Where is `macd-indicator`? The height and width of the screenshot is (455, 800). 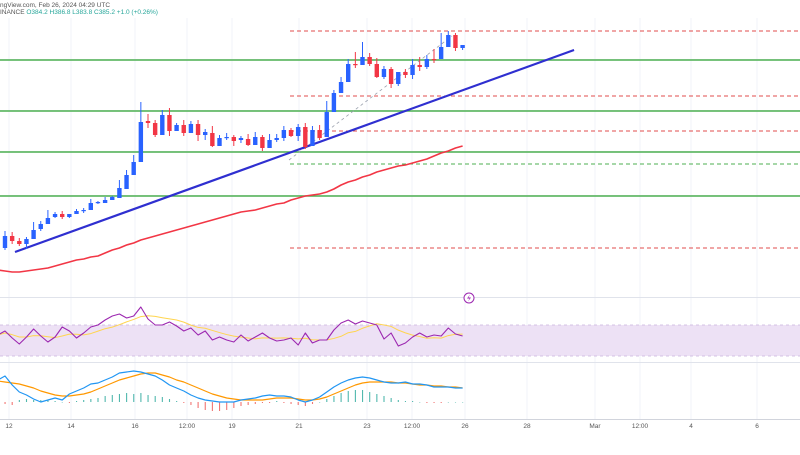 macd-indicator is located at coordinates (232, 390).